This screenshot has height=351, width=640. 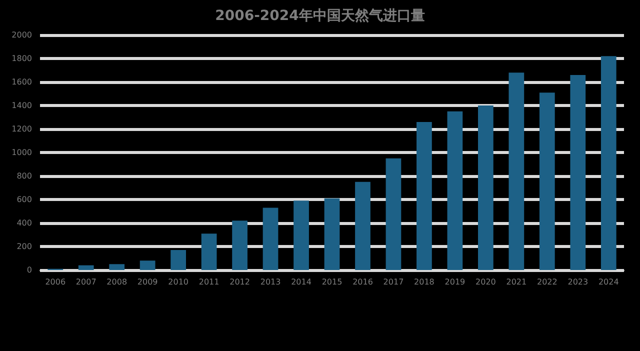 What do you see at coordinates (178, 282) in the screenshot?
I see `x-tick-label: 2010` at bounding box center [178, 282].